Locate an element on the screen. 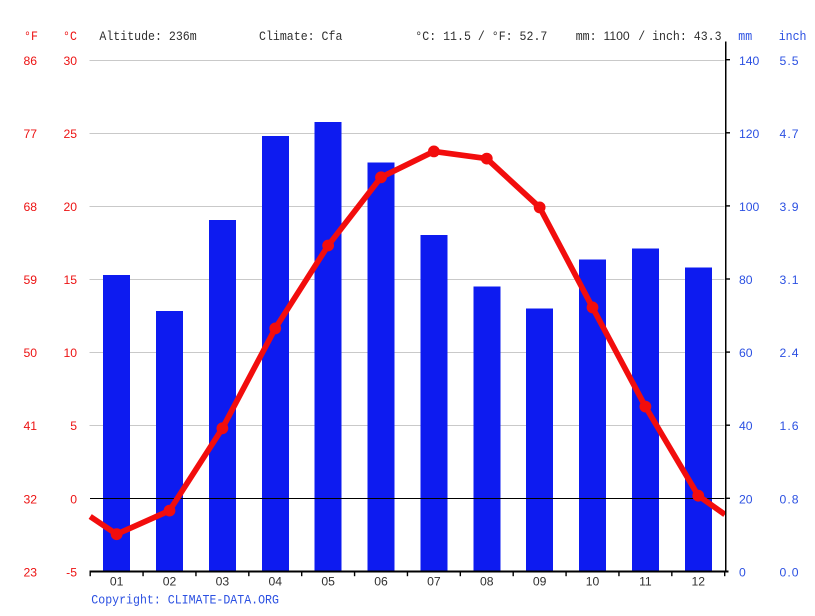 The width and height of the screenshot is (815, 616). svg-text: 03 is located at coordinates (223, 582).